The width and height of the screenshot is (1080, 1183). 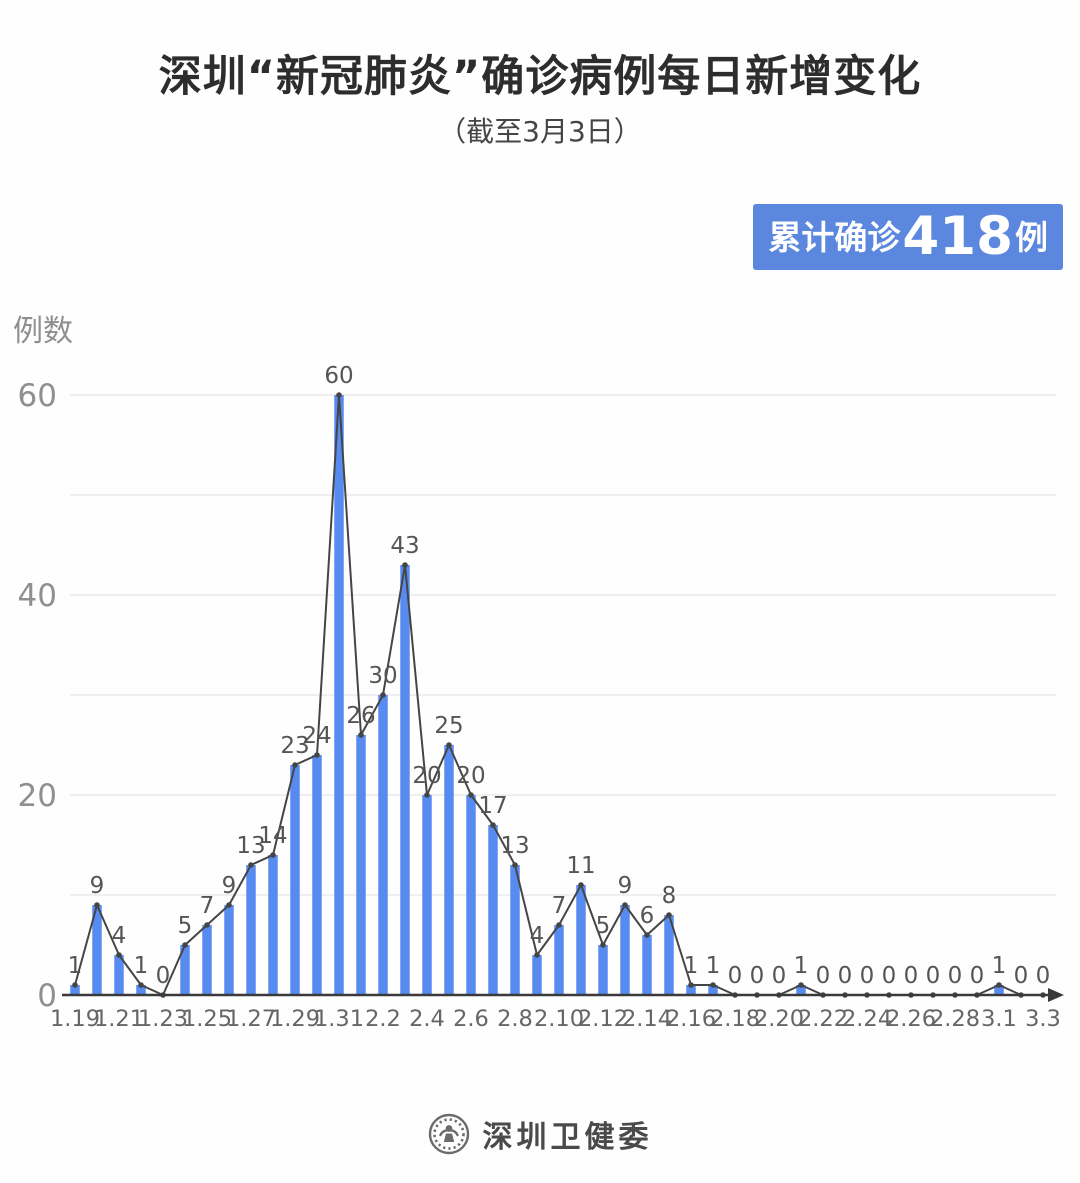 What do you see at coordinates (540, 131) in the screenshot?
I see `page-subtitle: （截至3月3日）` at bounding box center [540, 131].